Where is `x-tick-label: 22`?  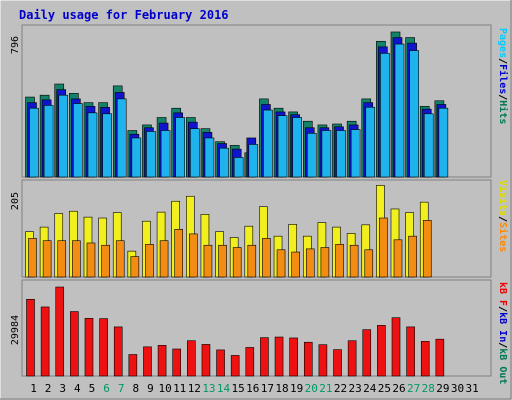
x-tick-label: 22 is located at coordinates (340, 388).